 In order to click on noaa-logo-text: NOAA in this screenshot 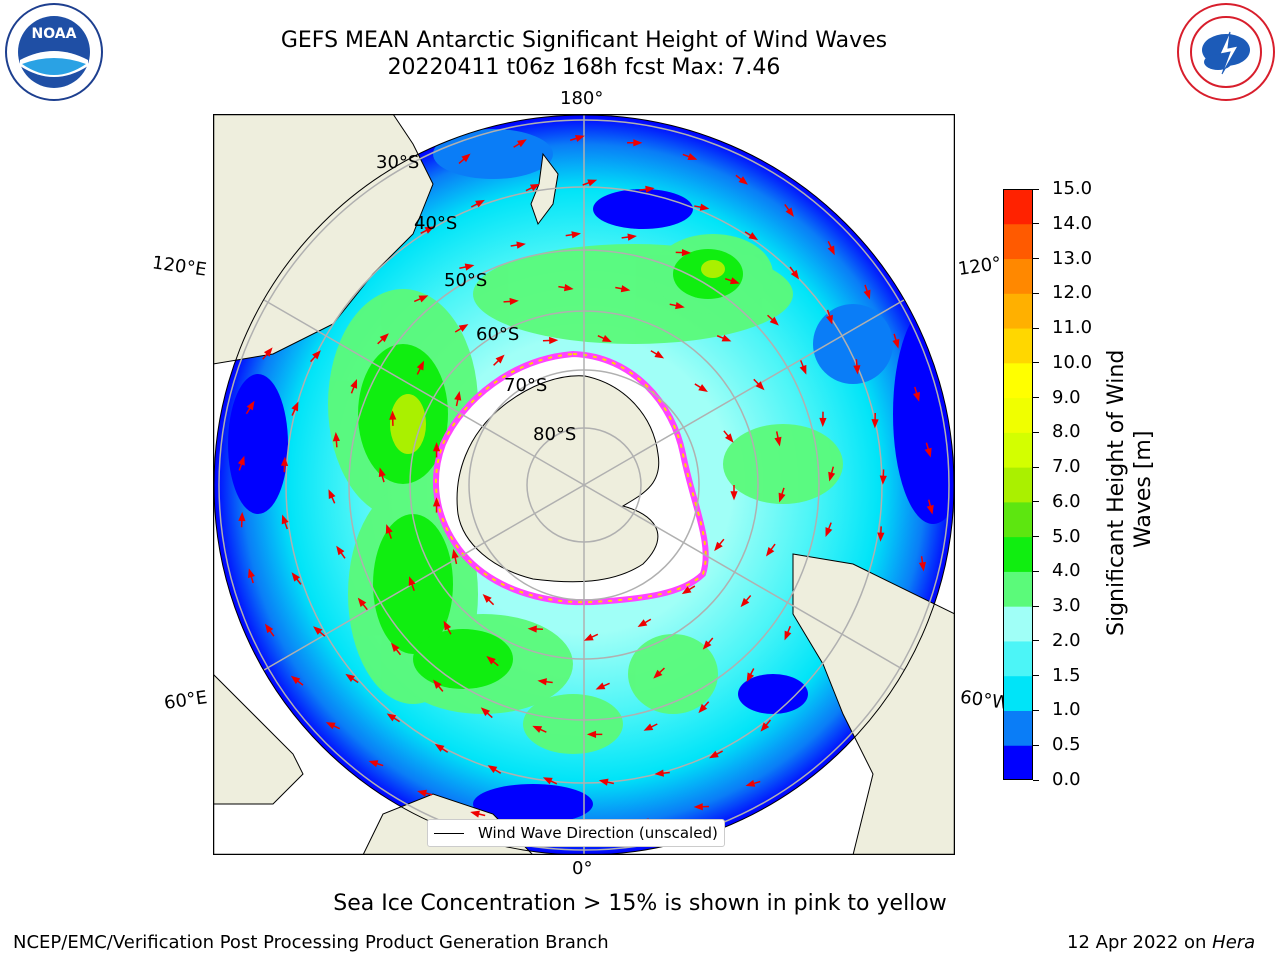, I will do `click(54, 34)`.